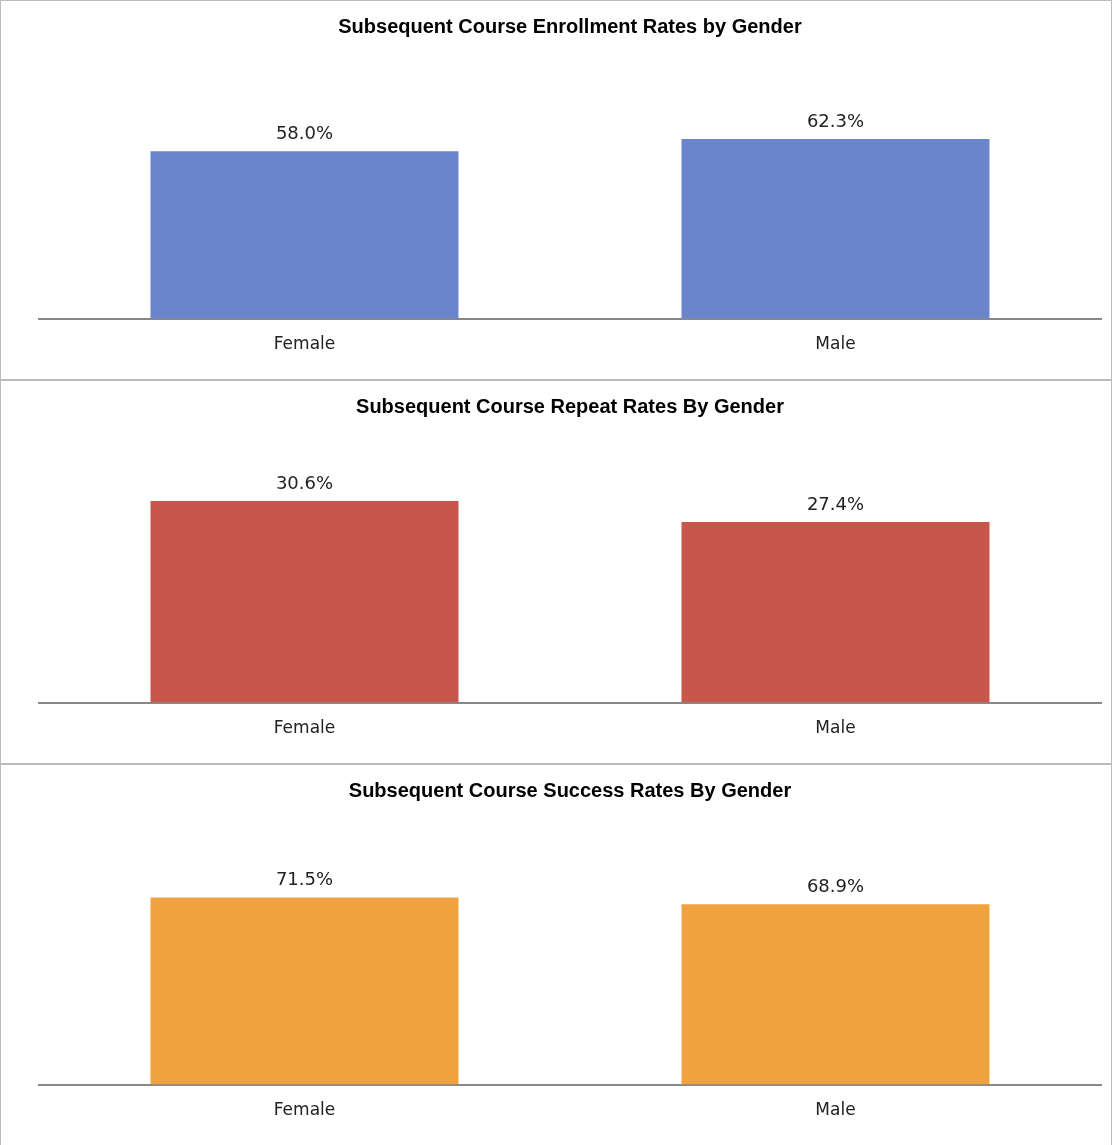 The image size is (1112, 1145). Describe the element at coordinates (304, 132) in the screenshot. I see `data-label: 58.0%` at that location.